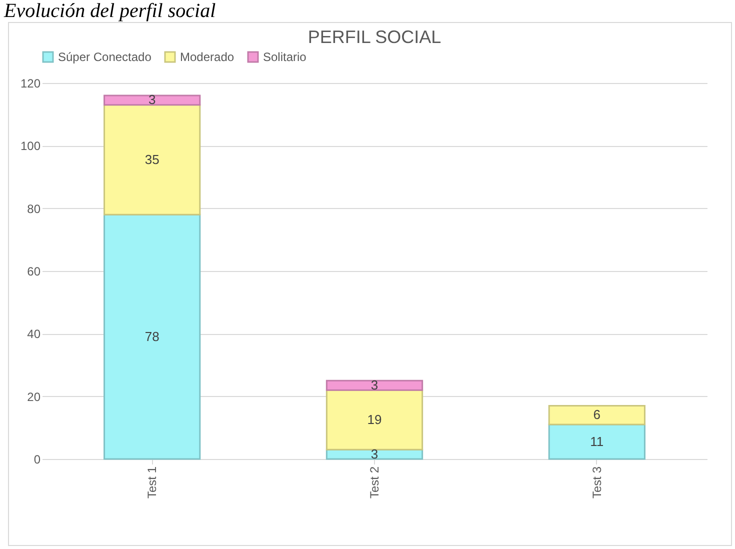 This screenshot has width=735, height=549. Describe the element at coordinates (34, 271) in the screenshot. I see `y-tick-label: 60` at that location.